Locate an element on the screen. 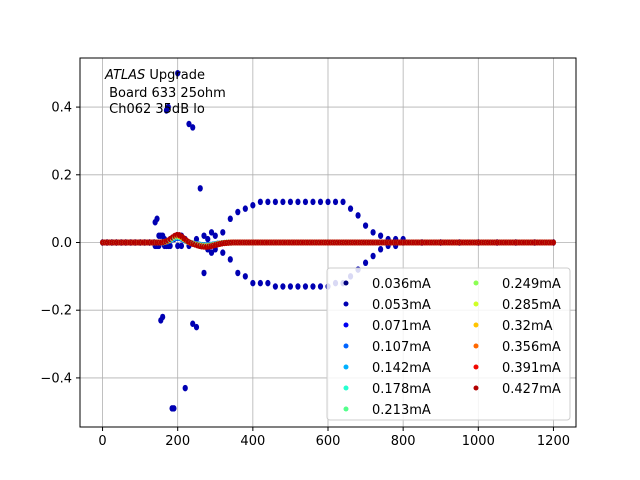 Image resolution: width=640 pixels, height=480 pixels. legend-label: 0.356mA is located at coordinates (531, 347).